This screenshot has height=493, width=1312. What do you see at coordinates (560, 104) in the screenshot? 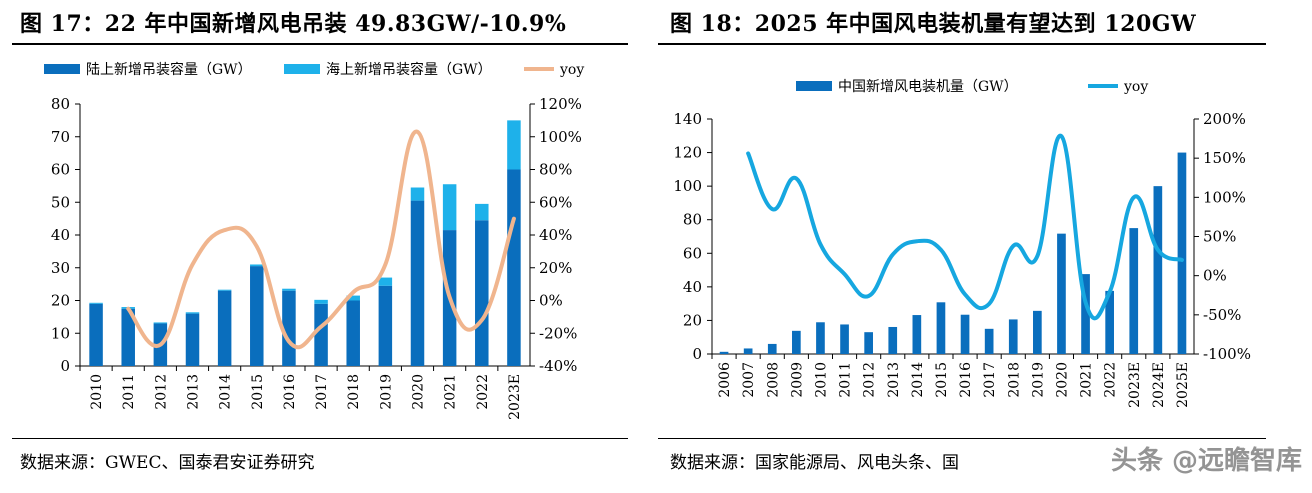
I see `y2-tick-label: 120%` at bounding box center [560, 104].